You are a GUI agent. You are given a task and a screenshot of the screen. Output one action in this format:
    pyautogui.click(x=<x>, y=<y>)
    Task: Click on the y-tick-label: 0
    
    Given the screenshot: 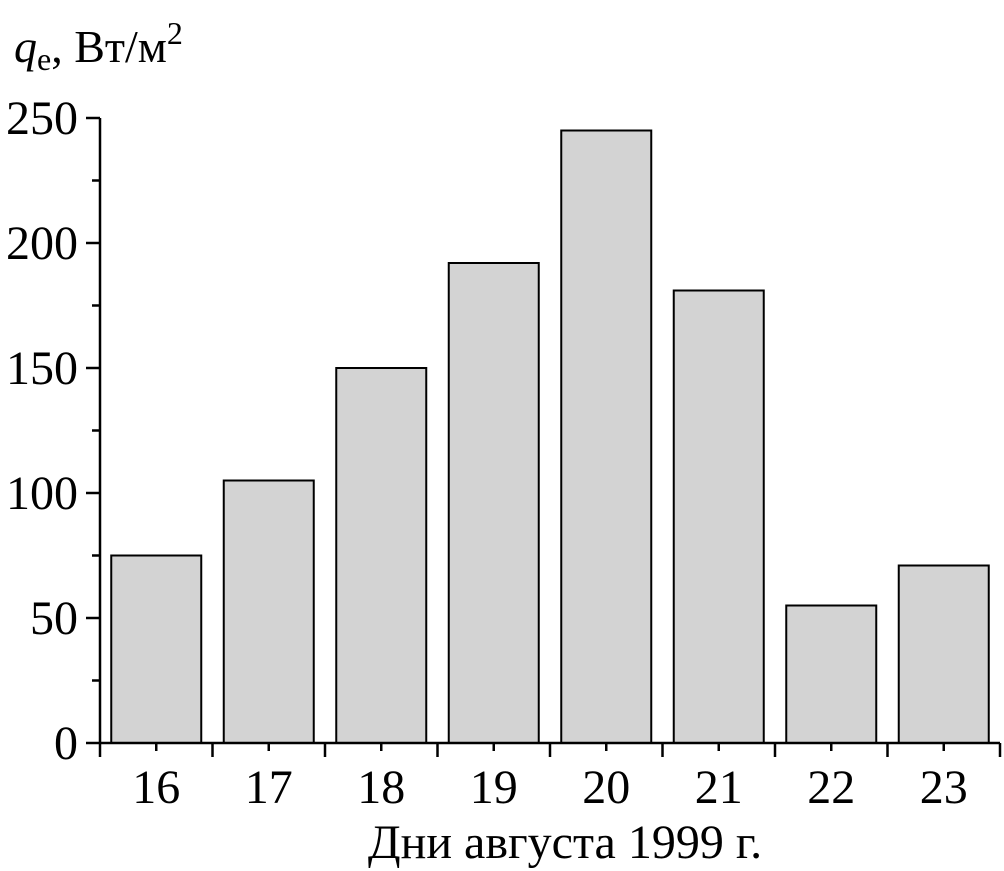 What is the action you would take?
    pyautogui.click(x=66, y=743)
    